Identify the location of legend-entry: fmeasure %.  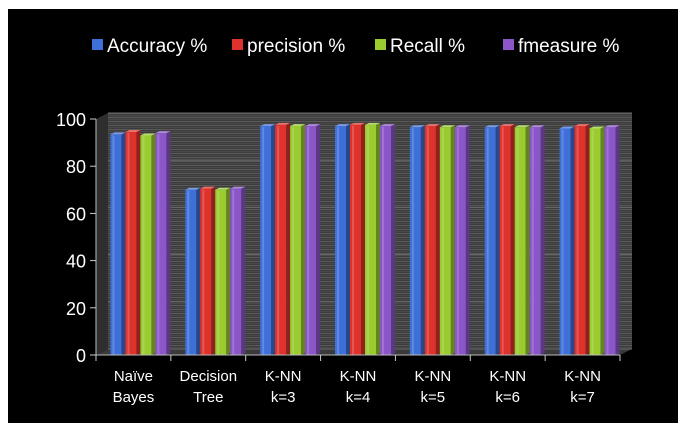
(568, 46).